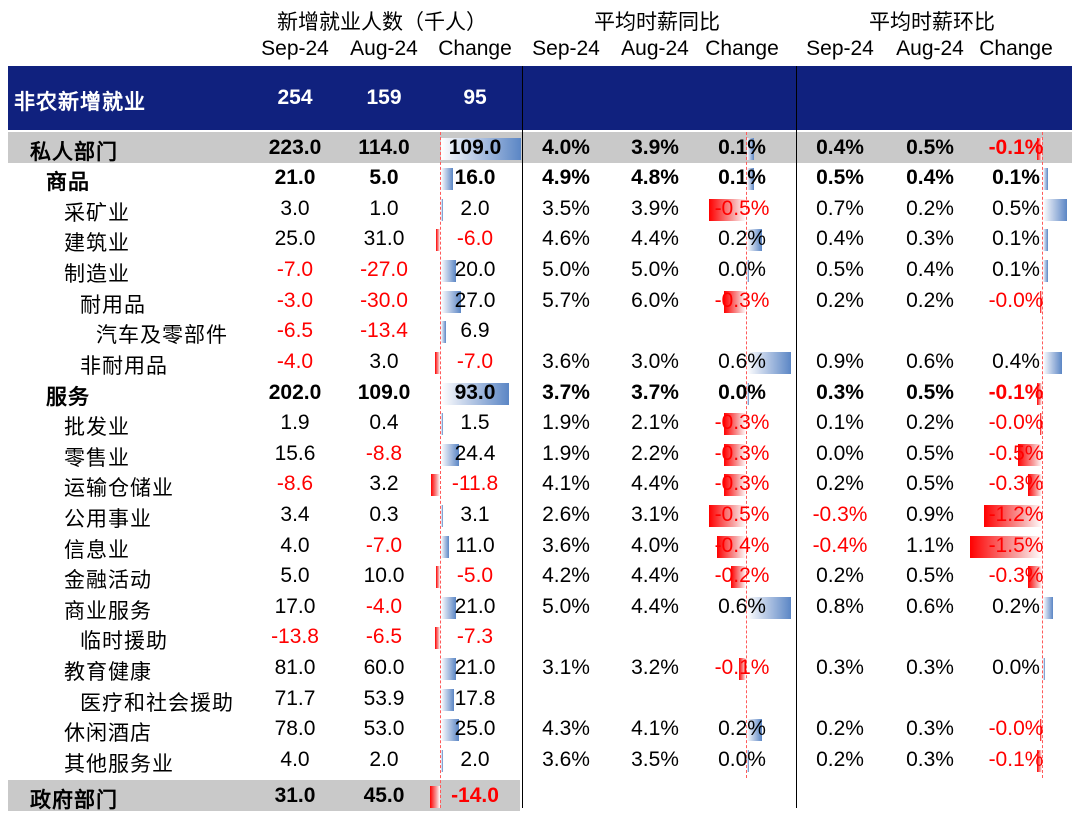 This screenshot has width=1080, height=814. What do you see at coordinates (655, 422) in the screenshot?
I see `table-cell: 2.1%` at bounding box center [655, 422].